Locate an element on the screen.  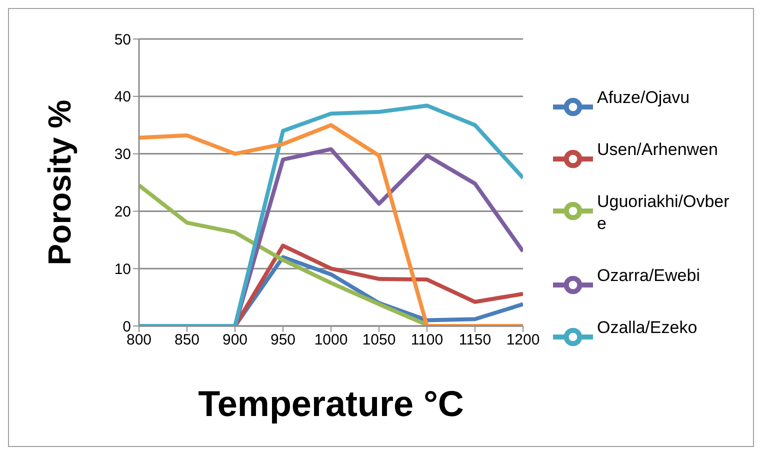
x-tick-label: 900 is located at coordinates (235, 340).